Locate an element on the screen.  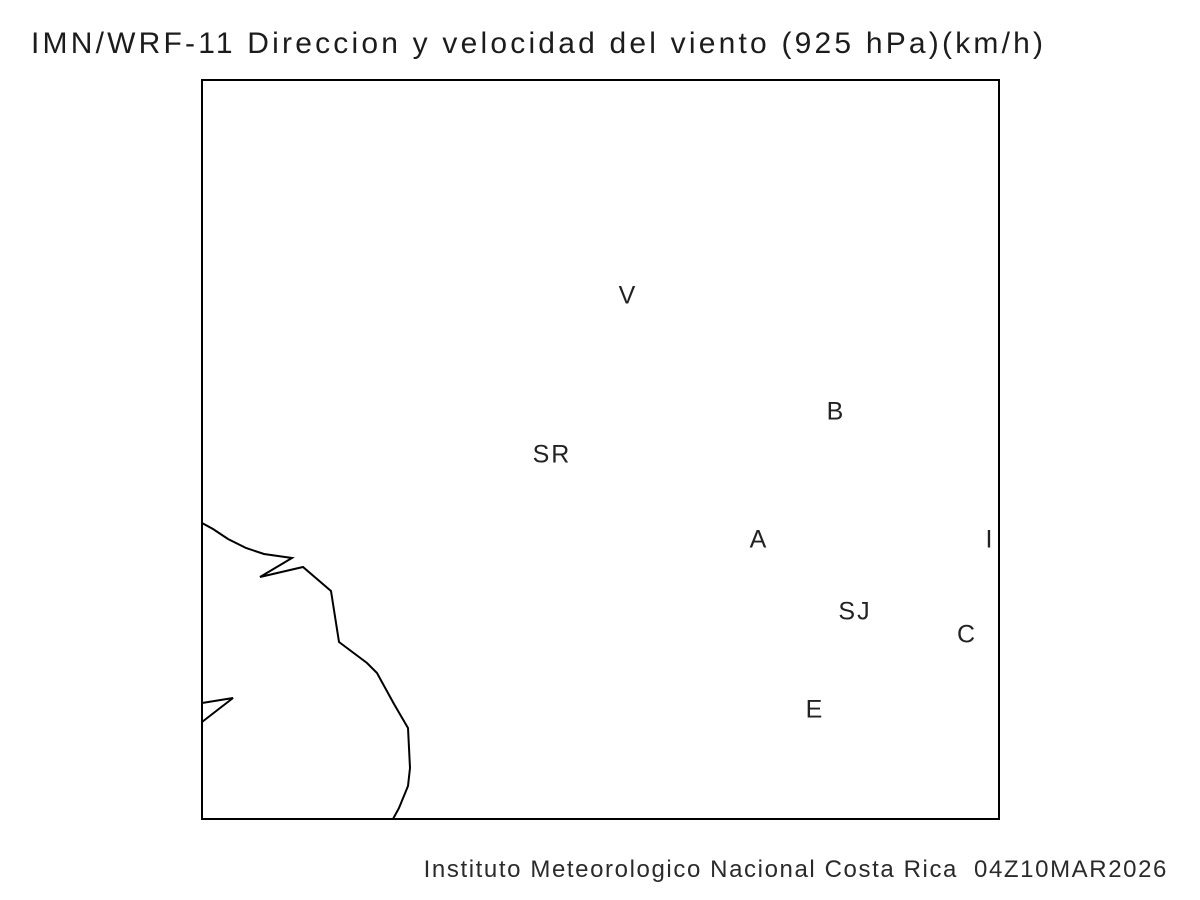
station-label-a: A is located at coordinates (759, 539).